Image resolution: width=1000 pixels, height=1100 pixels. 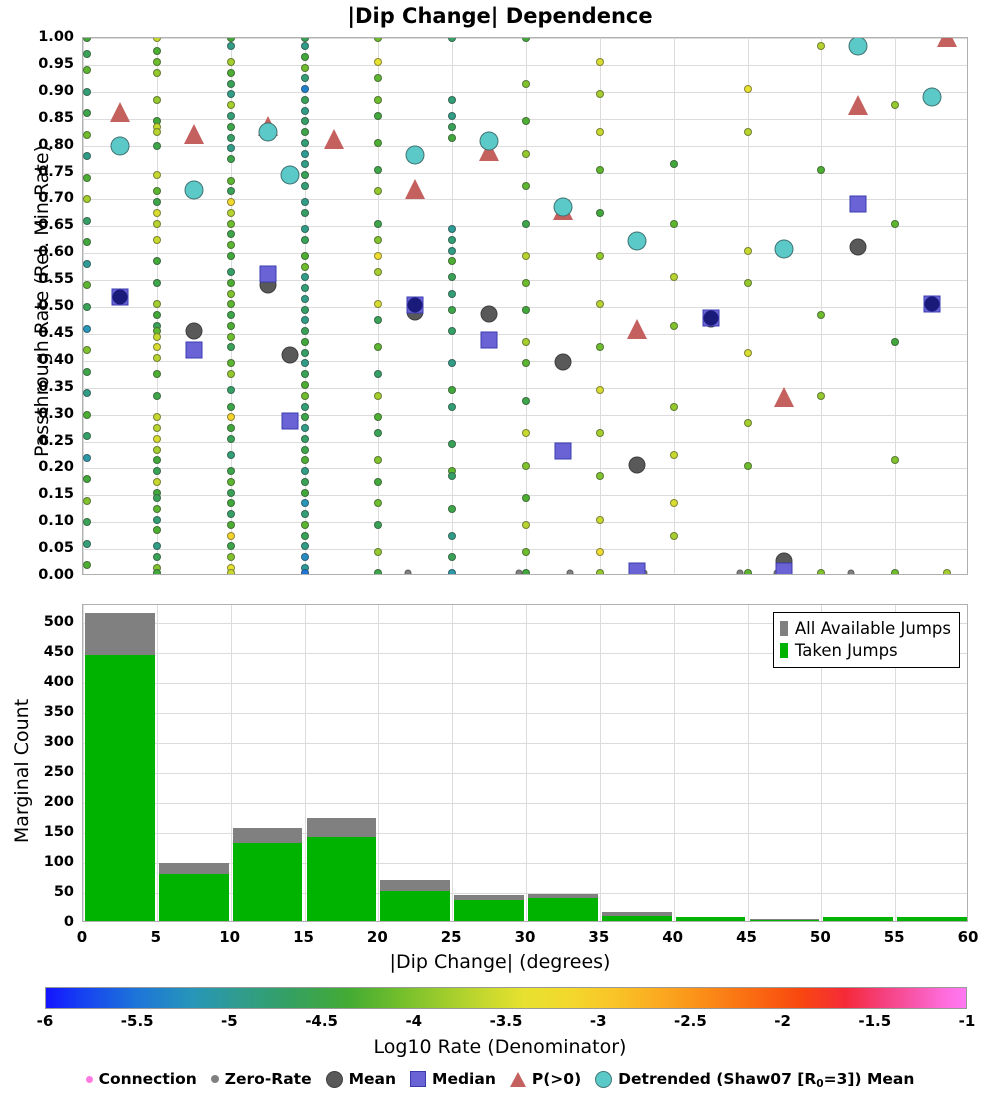 What do you see at coordinates (820, 937) in the screenshot?
I see `hist-x-tick-label: 50` at bounding box center [820, 937].